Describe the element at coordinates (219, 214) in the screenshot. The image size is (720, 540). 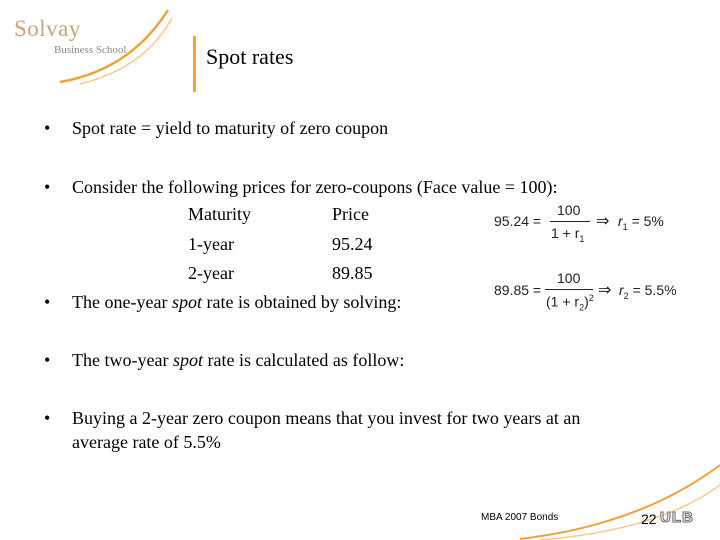
I see `table-header-maturity: Maturity` at that location.